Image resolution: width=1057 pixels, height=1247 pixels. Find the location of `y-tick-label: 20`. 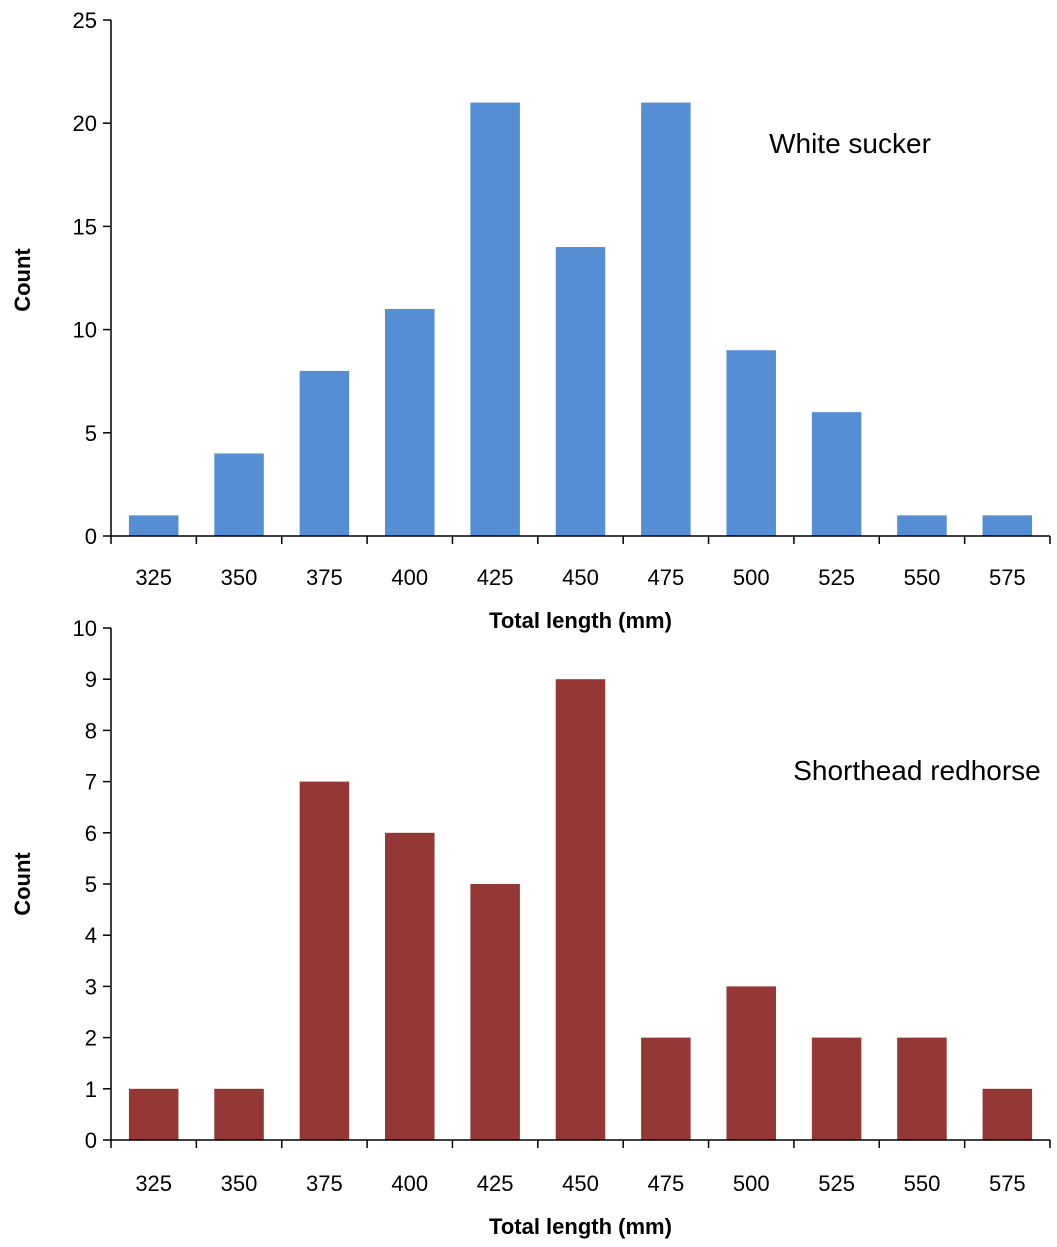

y-tick-label: 20 is located at coordinates (85, 123).